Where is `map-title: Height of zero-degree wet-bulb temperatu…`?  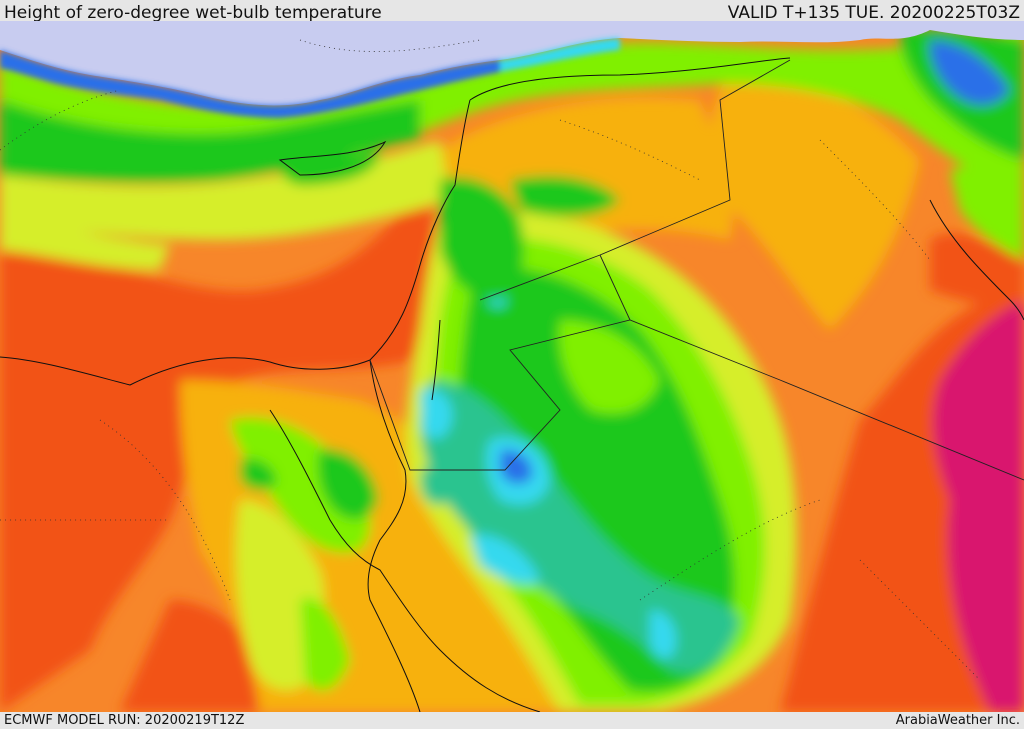
map-title: Height of zero-degree wet-bulb temperatu… is located at coordinates (193, 13).